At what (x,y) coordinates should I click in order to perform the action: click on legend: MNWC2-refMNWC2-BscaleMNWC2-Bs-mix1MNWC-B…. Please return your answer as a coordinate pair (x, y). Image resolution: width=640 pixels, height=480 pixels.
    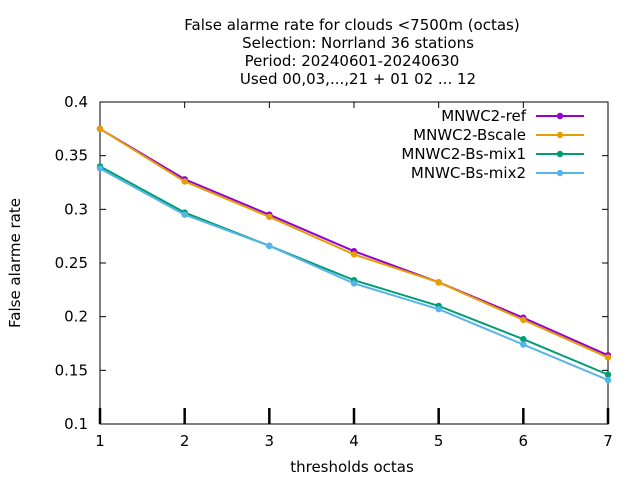
    Looking at the image, I should click on (492, 144).